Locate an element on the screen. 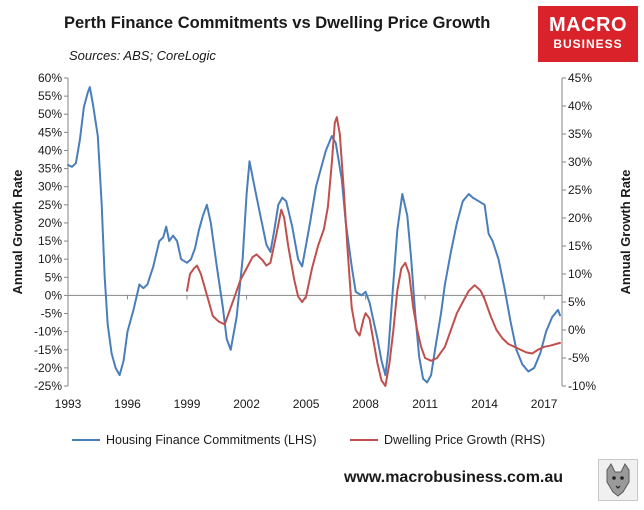 Image resolution: width=644 pixels, height=510 pixels. chart-subtitle: Sources: ABS; CoreLogic is located at coordinates (142, 55).